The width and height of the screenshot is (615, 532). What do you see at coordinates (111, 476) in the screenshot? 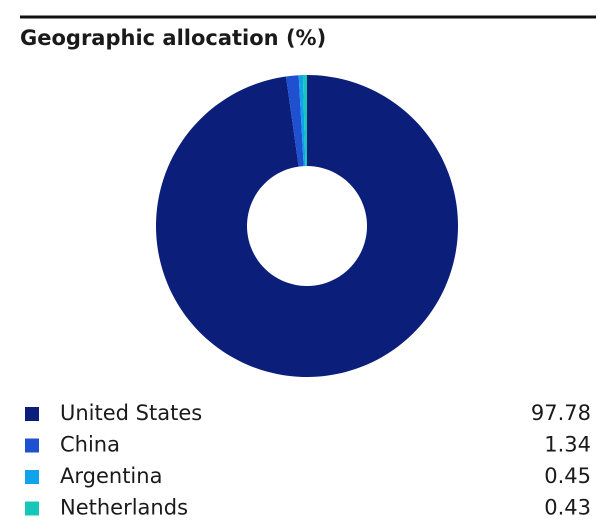
I see `legend-label: Argentina` at bounding box center [111, 476].